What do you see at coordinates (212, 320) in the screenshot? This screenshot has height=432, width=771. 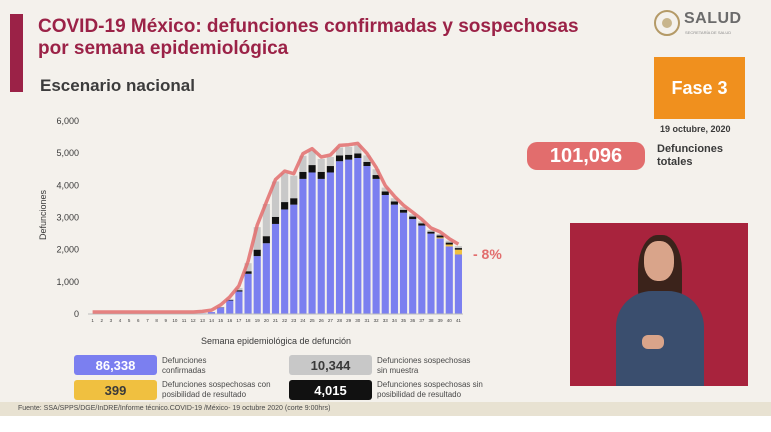 I see `x-tick-label: 14` at bounding box center [212, 320].